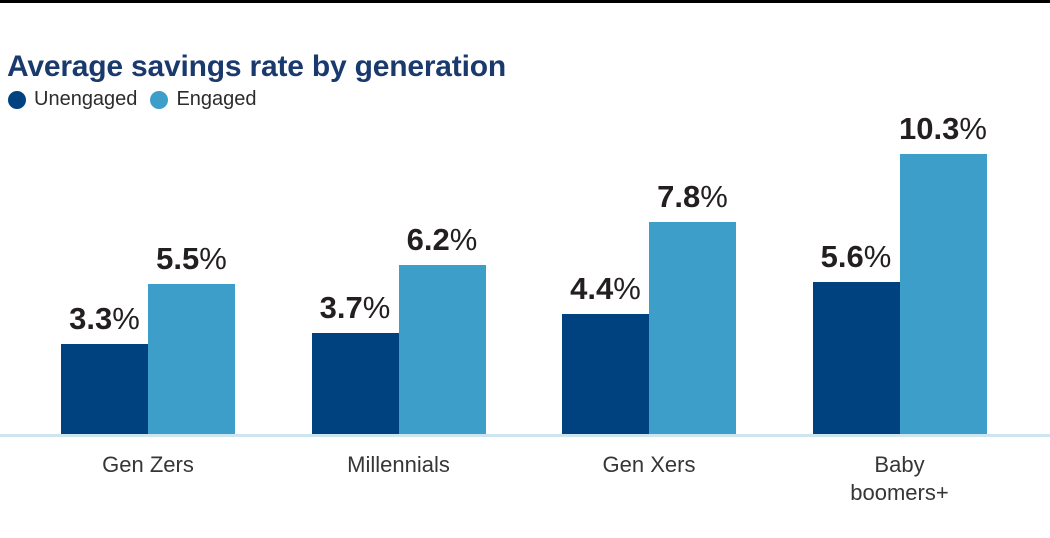 The height and width of the screenshot is (538, 1050). What do you see at coordinates (191, 258) in the screenshot?
I see `value-label-engaged-gen-zers: 5.5%` at bounding box center [191, 258].